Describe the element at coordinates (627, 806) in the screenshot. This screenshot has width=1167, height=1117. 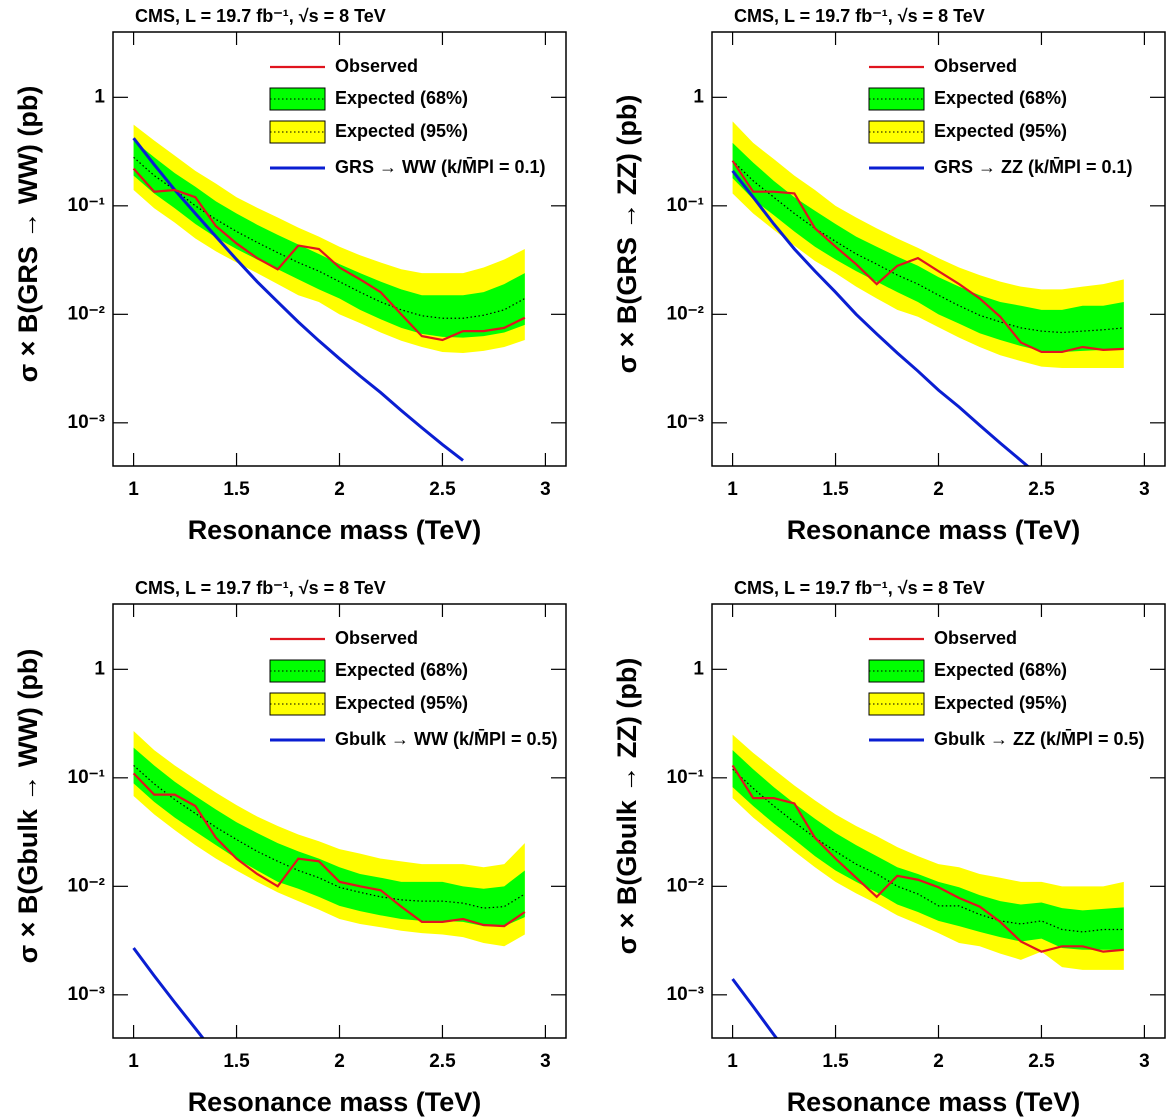
I see `y-axis-label: σ × B(Gbulk → ZZ) (pb)` at that location.